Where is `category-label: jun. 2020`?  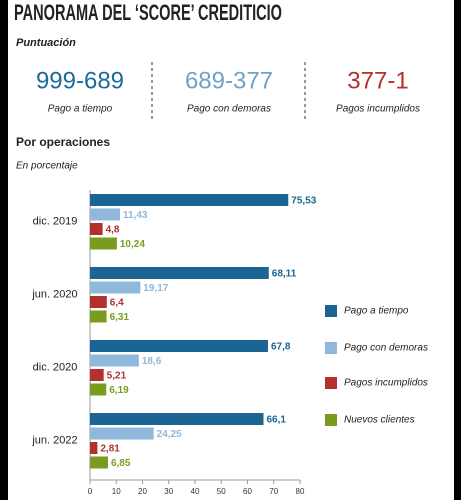
category-label: jun. 2020 is located at coordinates (54, 295).